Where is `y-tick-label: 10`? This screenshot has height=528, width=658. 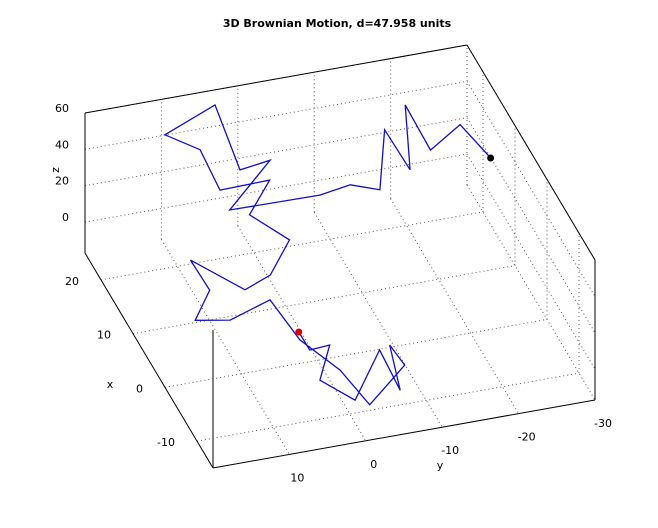
y-tick-label: 10 is located at coordinates (297, 477).